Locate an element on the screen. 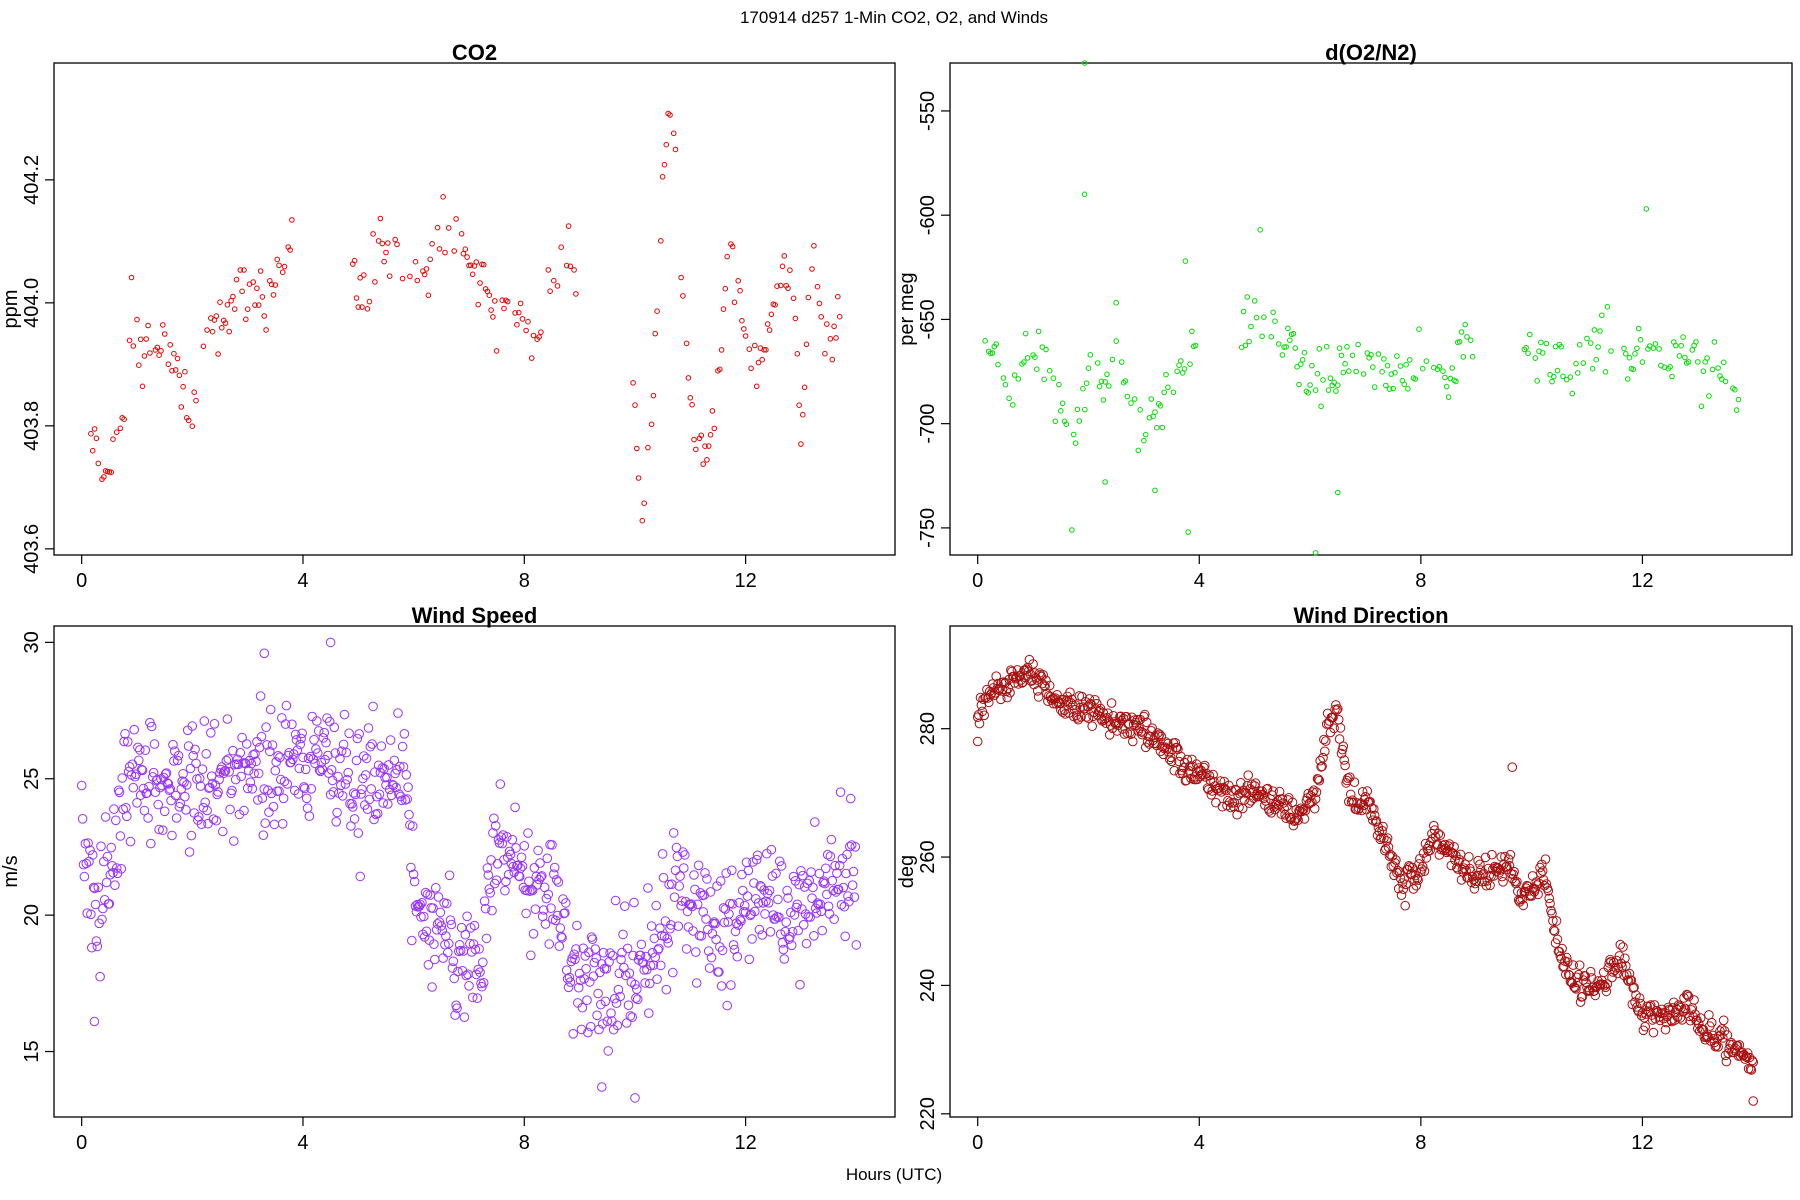 This screenshot has height=1200, width=1800. panel-wind-direction-x-tick-label: 12 is located at coordinates (1642, 1143).